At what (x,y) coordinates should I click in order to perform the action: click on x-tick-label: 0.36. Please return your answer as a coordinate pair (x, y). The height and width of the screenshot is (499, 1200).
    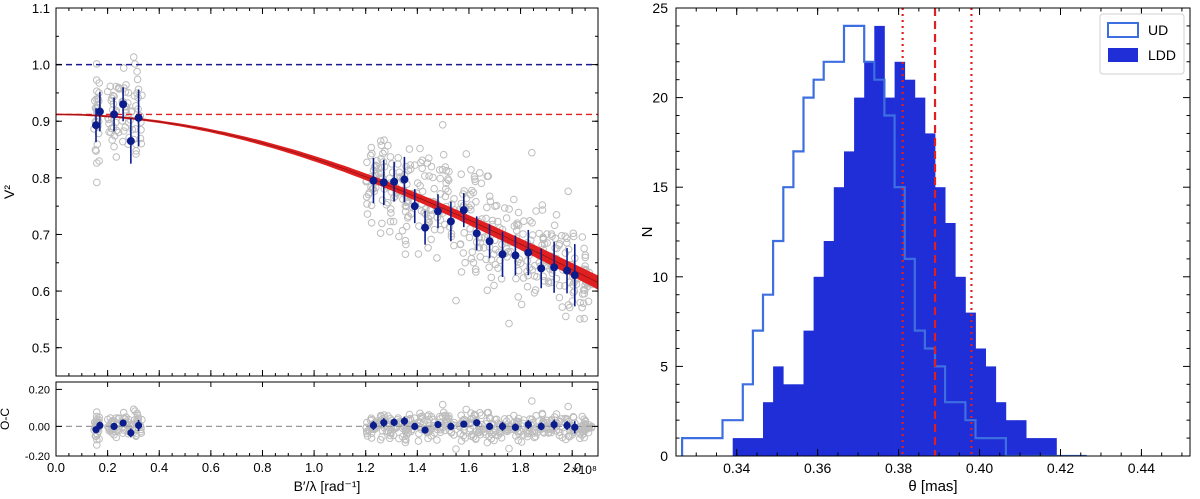
    Looking at the image, I should click on (817, 468).